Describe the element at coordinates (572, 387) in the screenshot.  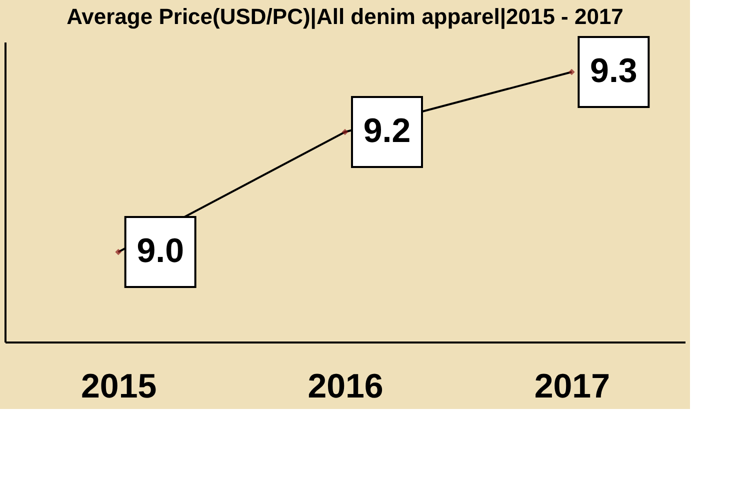
I see `x-tick-label: 2017` at that location.